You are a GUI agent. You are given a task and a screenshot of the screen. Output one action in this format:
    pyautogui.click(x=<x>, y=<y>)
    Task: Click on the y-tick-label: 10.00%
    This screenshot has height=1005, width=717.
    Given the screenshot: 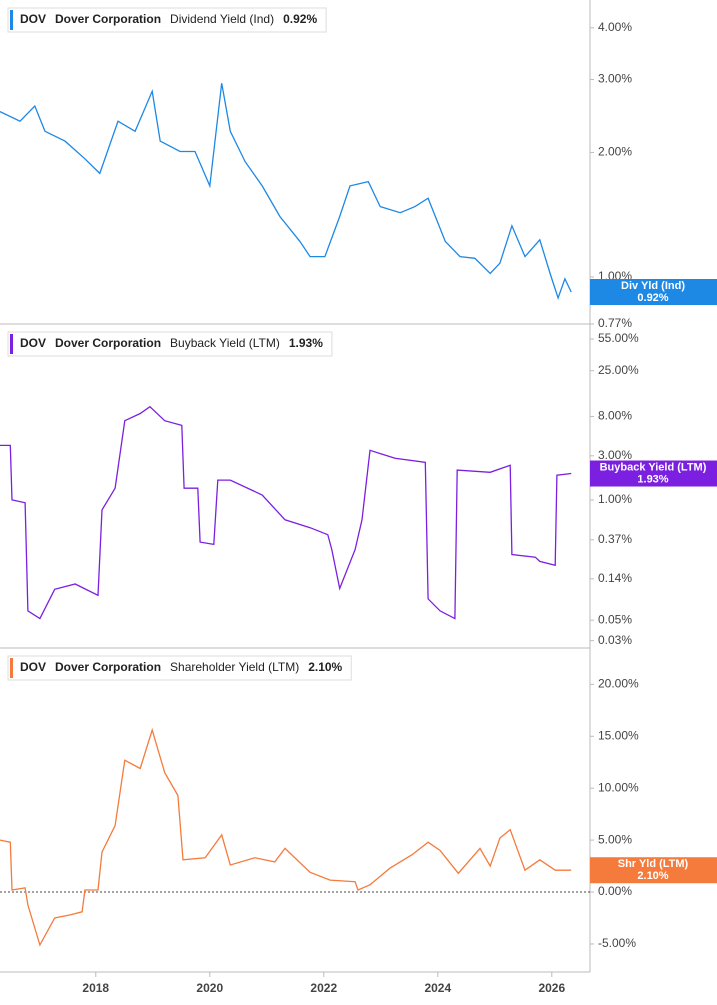 What is the action you would take?
    pyautogui.click(x=618, y=787)
    